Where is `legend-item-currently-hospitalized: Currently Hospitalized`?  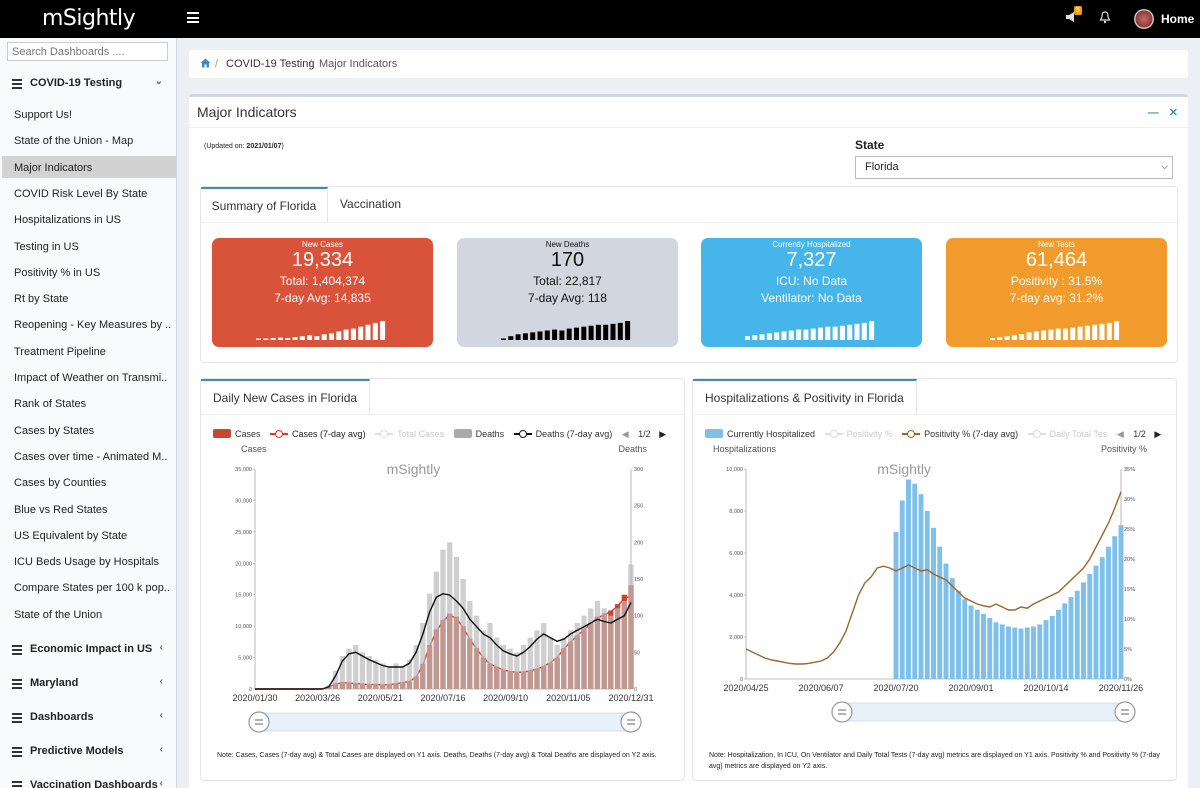
legend-item-currently-hospitalized: Currently Hospitalized is located at coordinates (760, 434).